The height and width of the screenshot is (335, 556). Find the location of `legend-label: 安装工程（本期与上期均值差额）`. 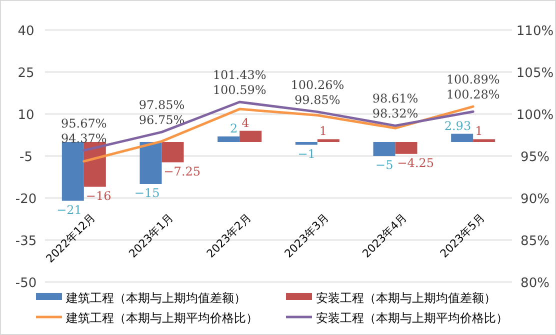

legend-label: 安装工程（本期与上期均值差额） is located at coordinates (406, 298).